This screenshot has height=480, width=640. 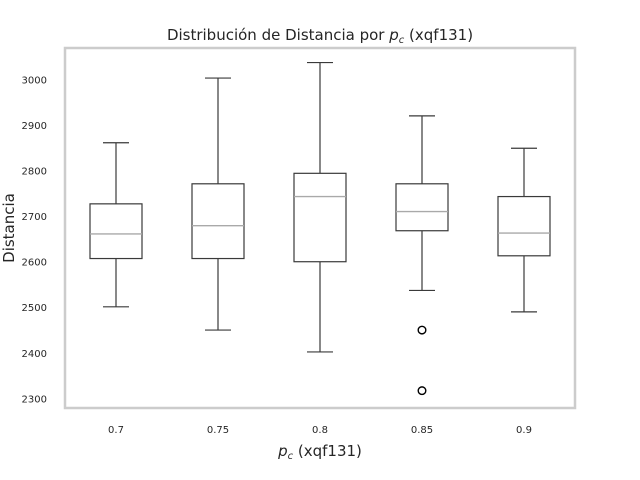 I want to click on y-tick-label: 2400, so click(x=34, y=354).